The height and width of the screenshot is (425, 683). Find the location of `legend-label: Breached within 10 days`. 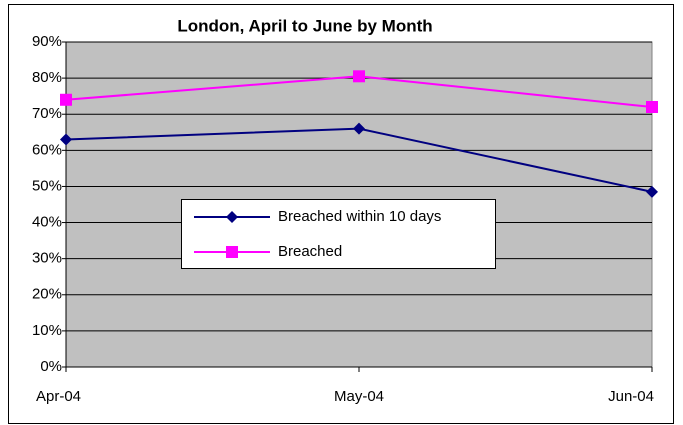

legend-label: Breached within 10 days is located at coordinates (359, 216).